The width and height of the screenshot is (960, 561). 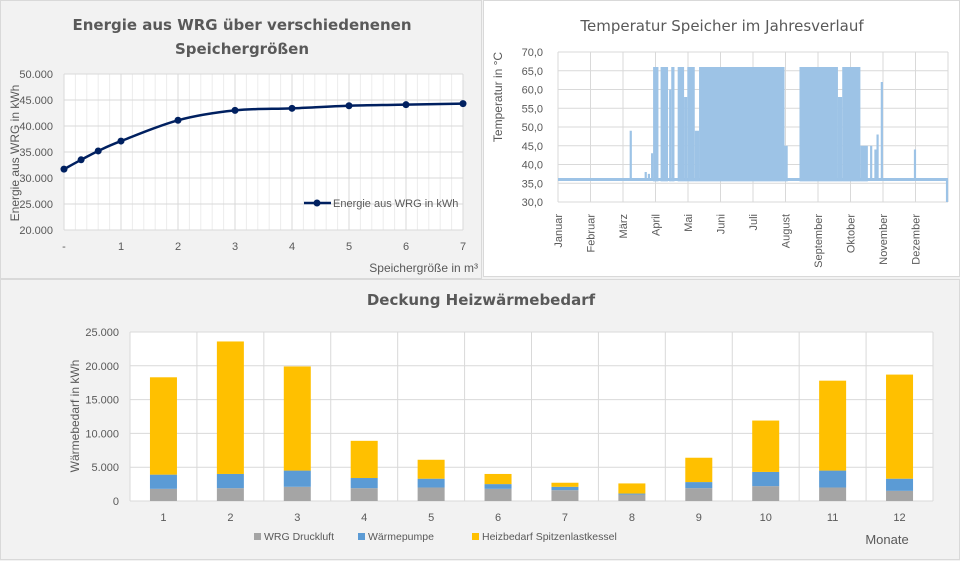 What do you see at coordinates (754, 222) in the screenshot?
I see `x-tick-label: Juli` at bounding box center [754, 222].